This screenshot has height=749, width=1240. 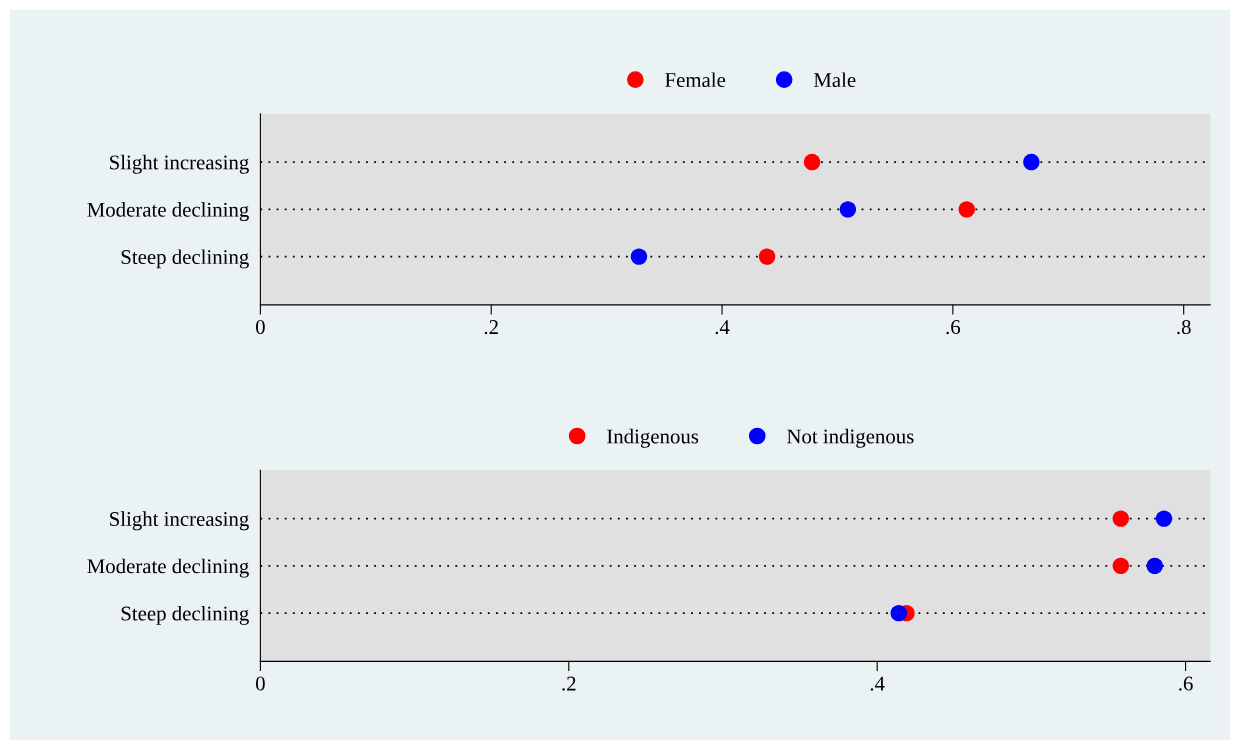 What do you see at coordinates (653, 438) in the screenshot?
I see `legend-label: Indigenous` at bounding box center [653, 438].